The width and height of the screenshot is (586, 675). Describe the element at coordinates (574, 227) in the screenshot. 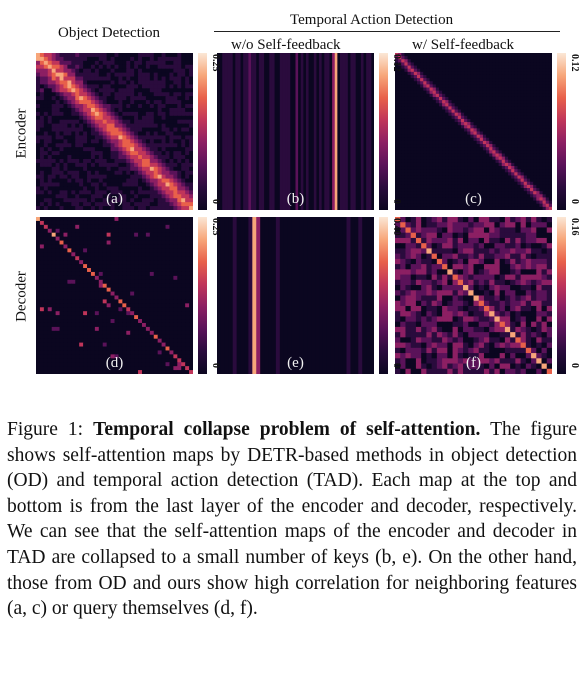

I see `colorbar-f-max: 0.16` at that location.